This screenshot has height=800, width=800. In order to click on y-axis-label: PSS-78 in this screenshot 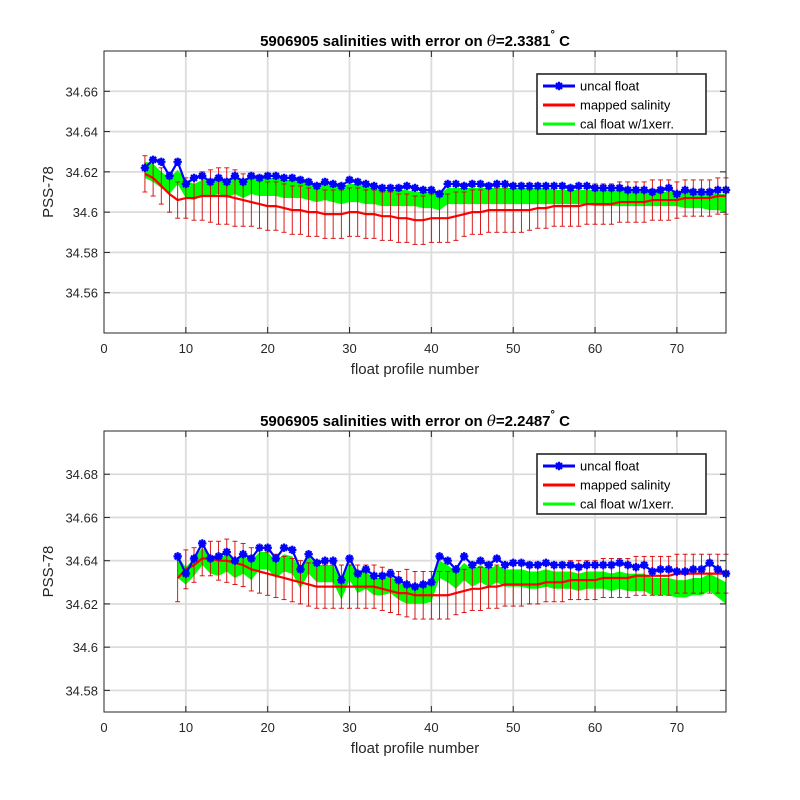, I will do `click(48, 192)`.